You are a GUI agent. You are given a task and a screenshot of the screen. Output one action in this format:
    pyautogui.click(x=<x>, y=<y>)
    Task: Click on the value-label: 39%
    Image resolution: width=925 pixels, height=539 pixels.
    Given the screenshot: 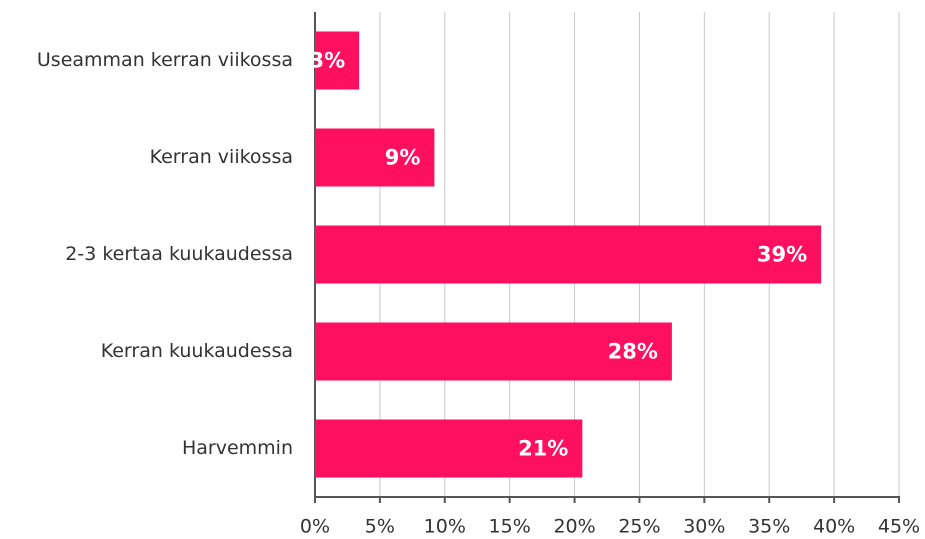 What is the action you would take?
    pyautogui.click(x=782, y=255)
    